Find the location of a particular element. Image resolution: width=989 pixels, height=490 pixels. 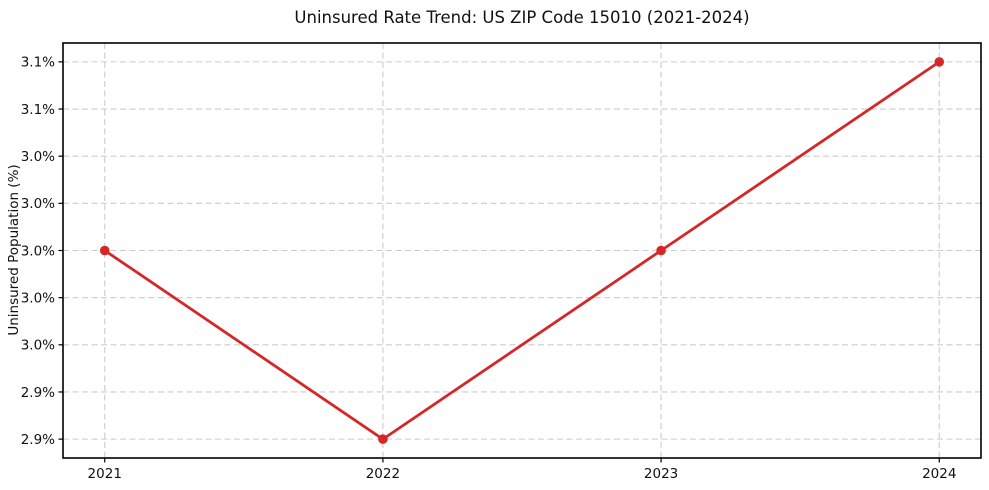

x-tick-label: 2023 is located at coordinates (661, 474).